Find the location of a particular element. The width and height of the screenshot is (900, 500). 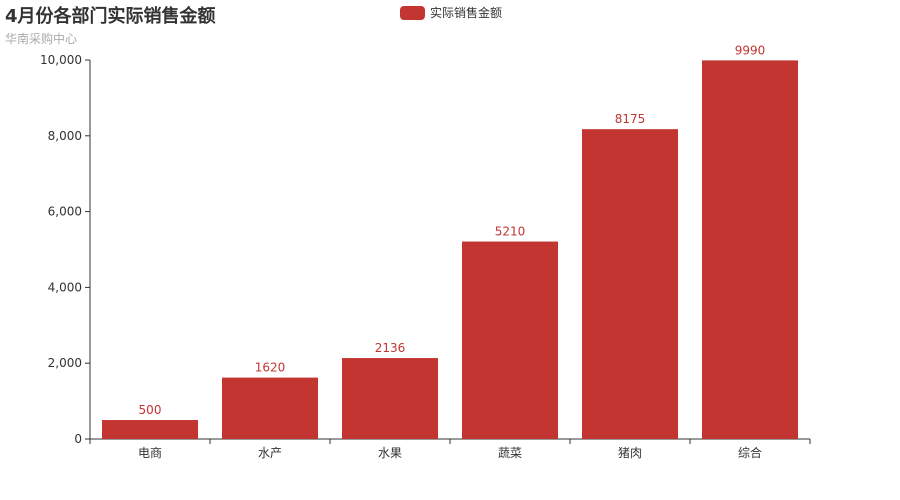

x-tick-label: 综合 is located at coordinates (750, 452).